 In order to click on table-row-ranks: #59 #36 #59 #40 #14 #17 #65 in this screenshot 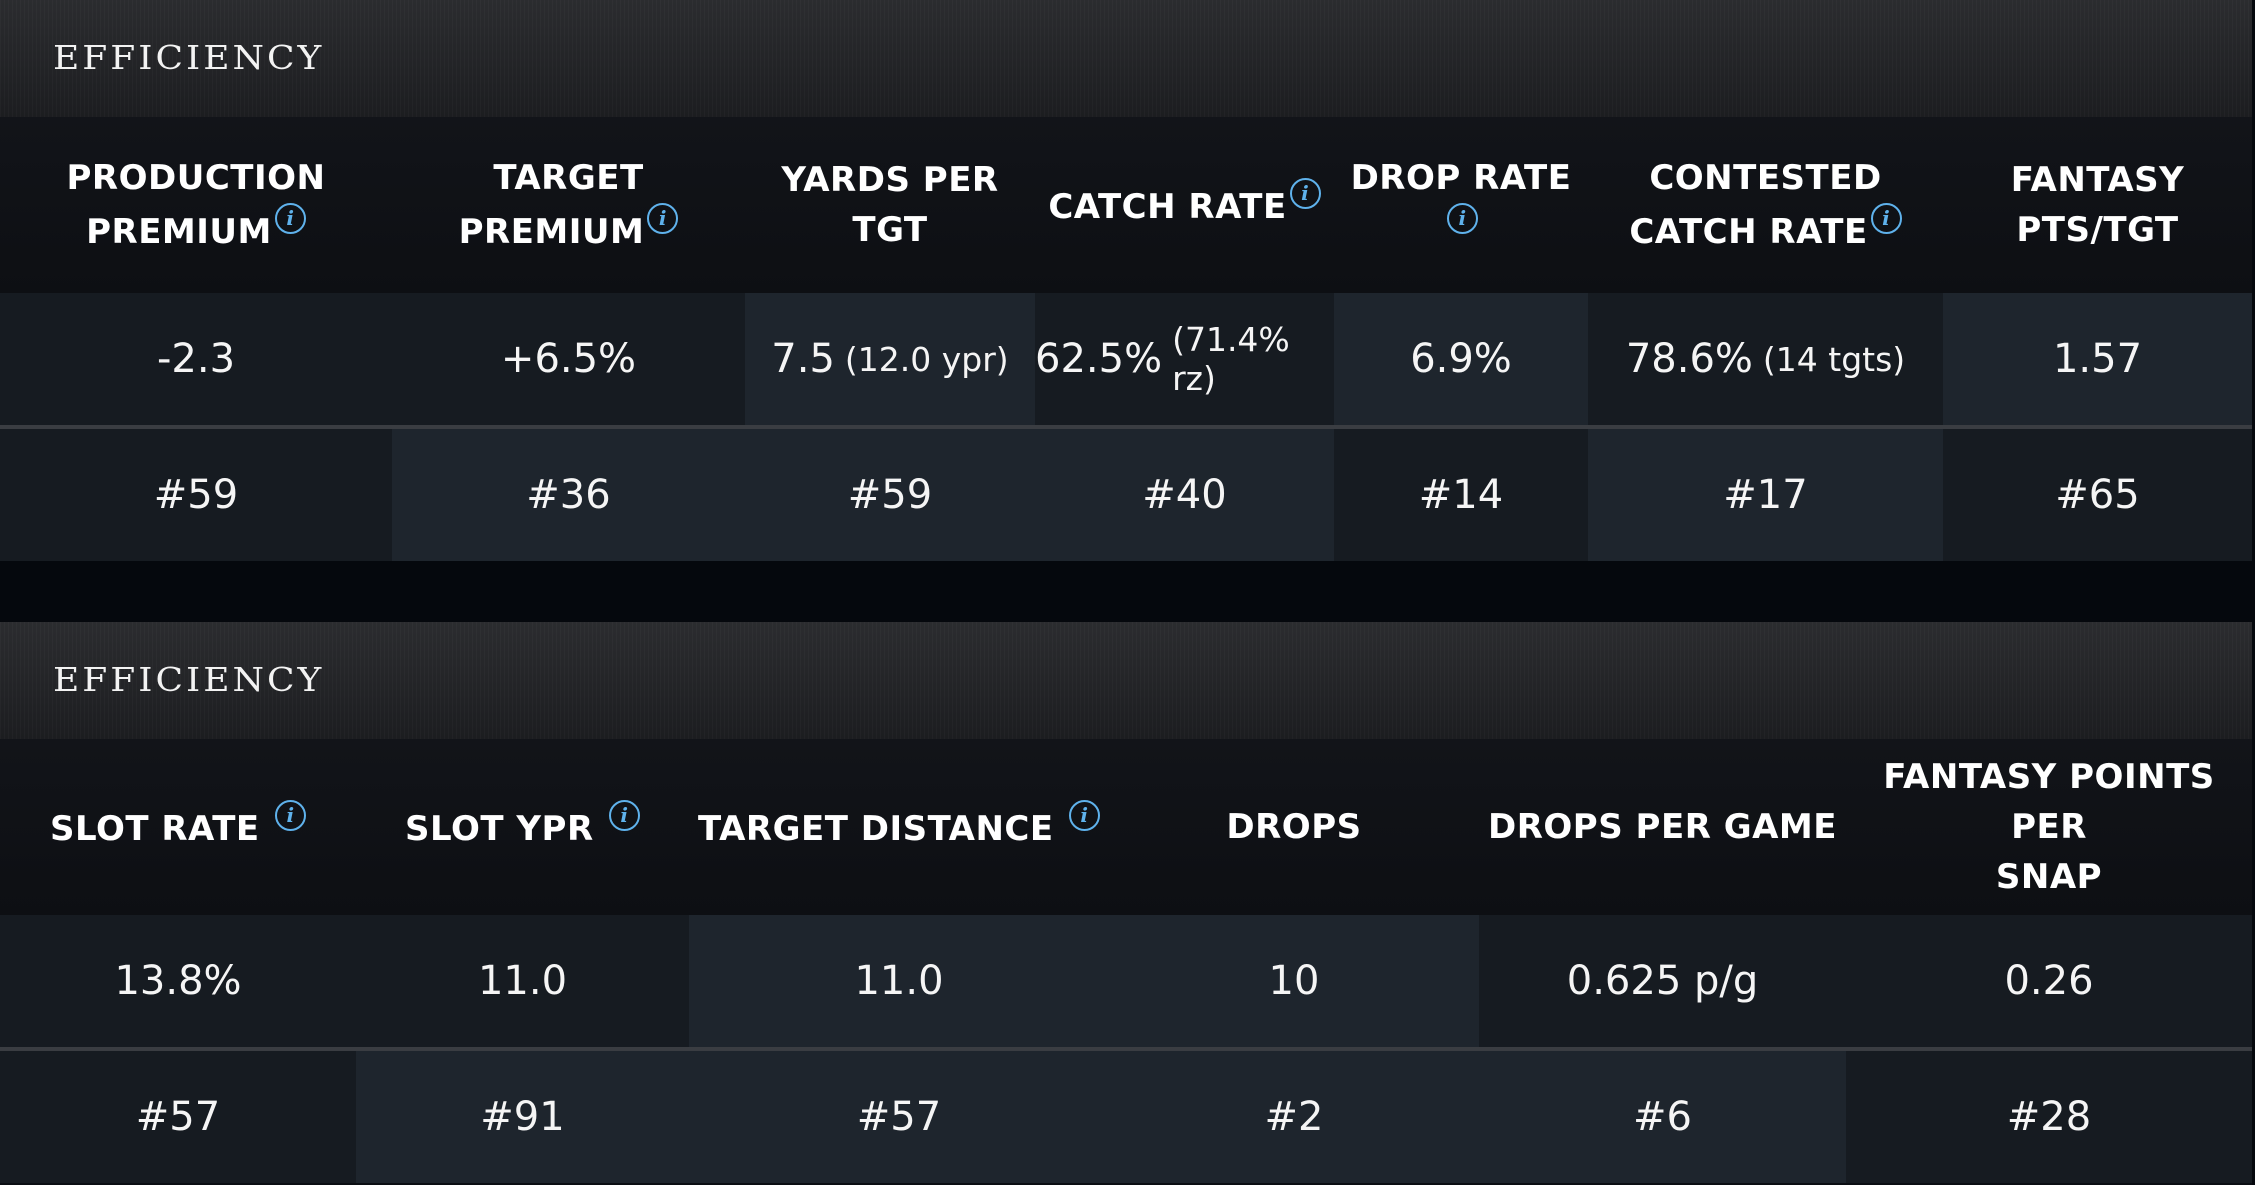, I will do `click(1126, 495)`.